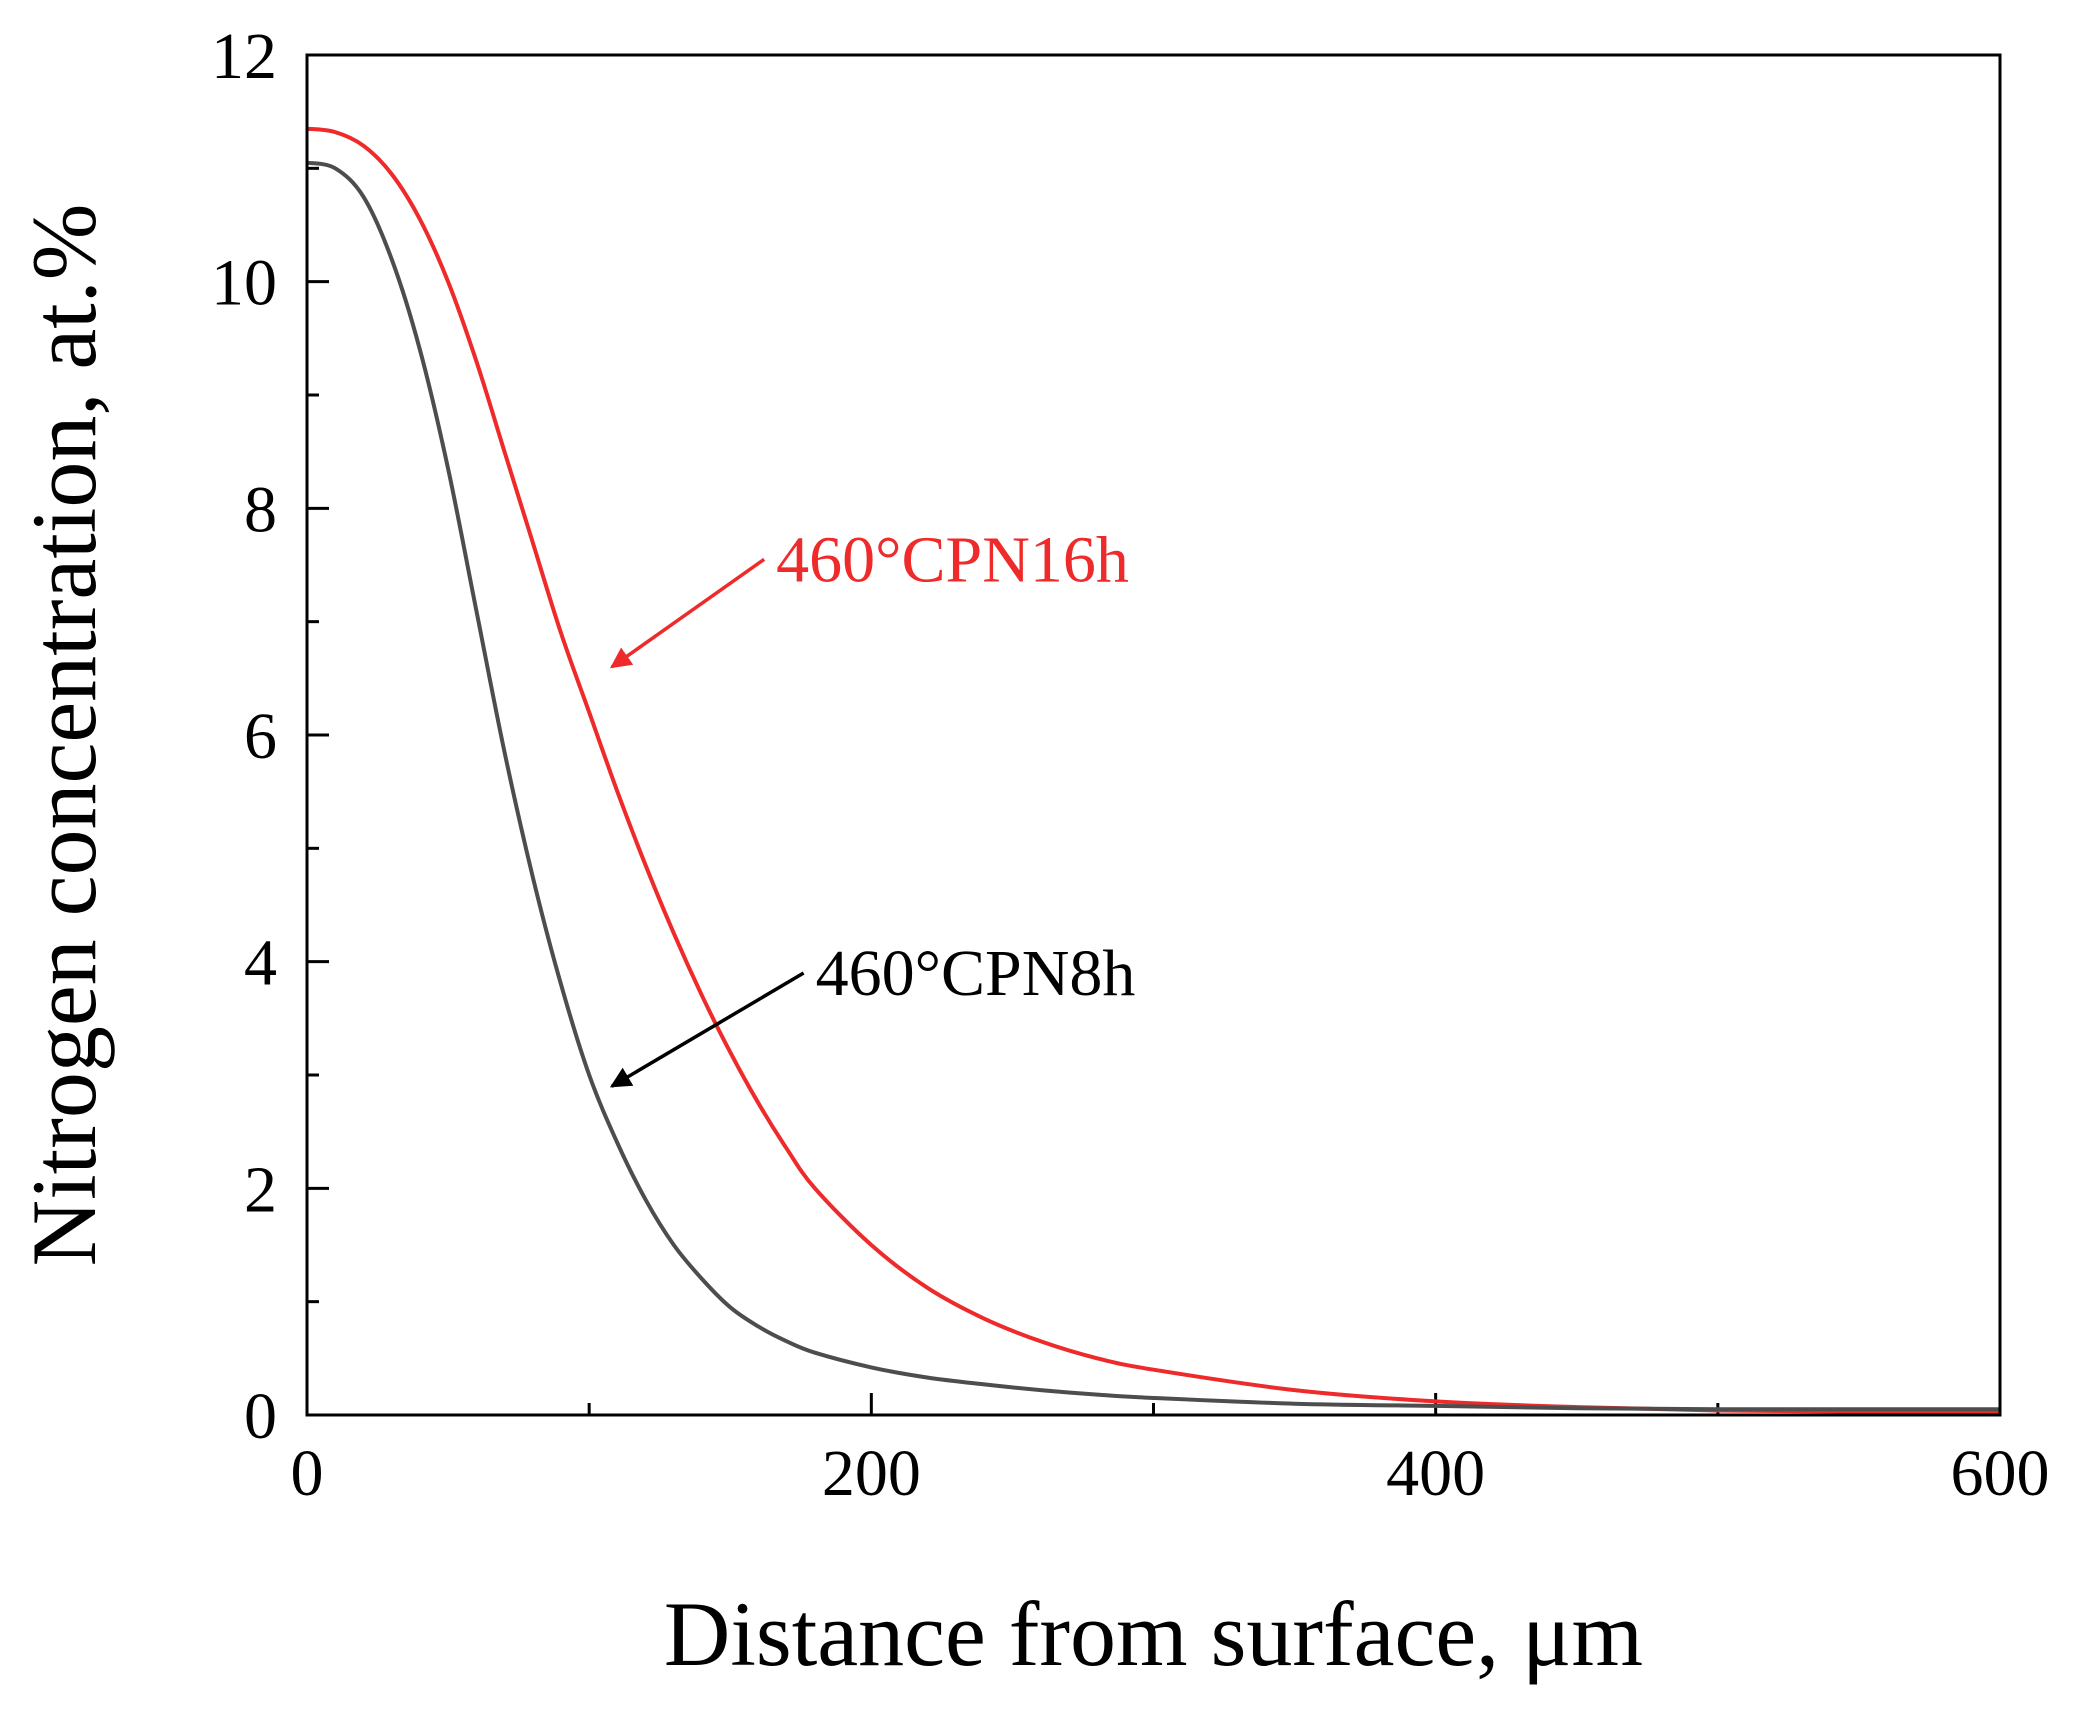 This screenshot has width=2075, height=1720. What do you see at coordinates (1153, 1634) in the screenshot?
I see `x-axis-title: Distance from surface, μm` at bounding box center [1153, 1634].